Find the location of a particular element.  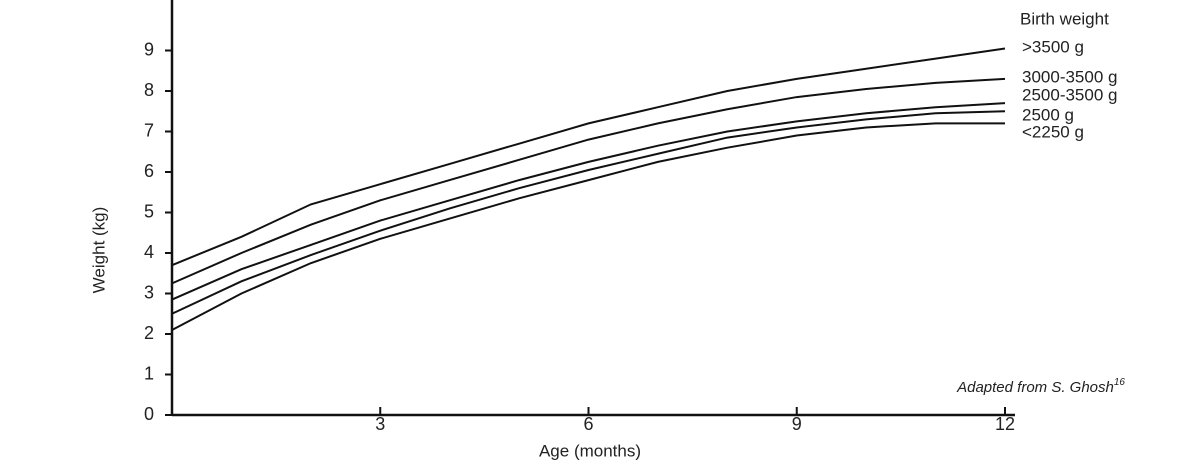

y-tick-label: 0 is located at coordinates (149, 414).